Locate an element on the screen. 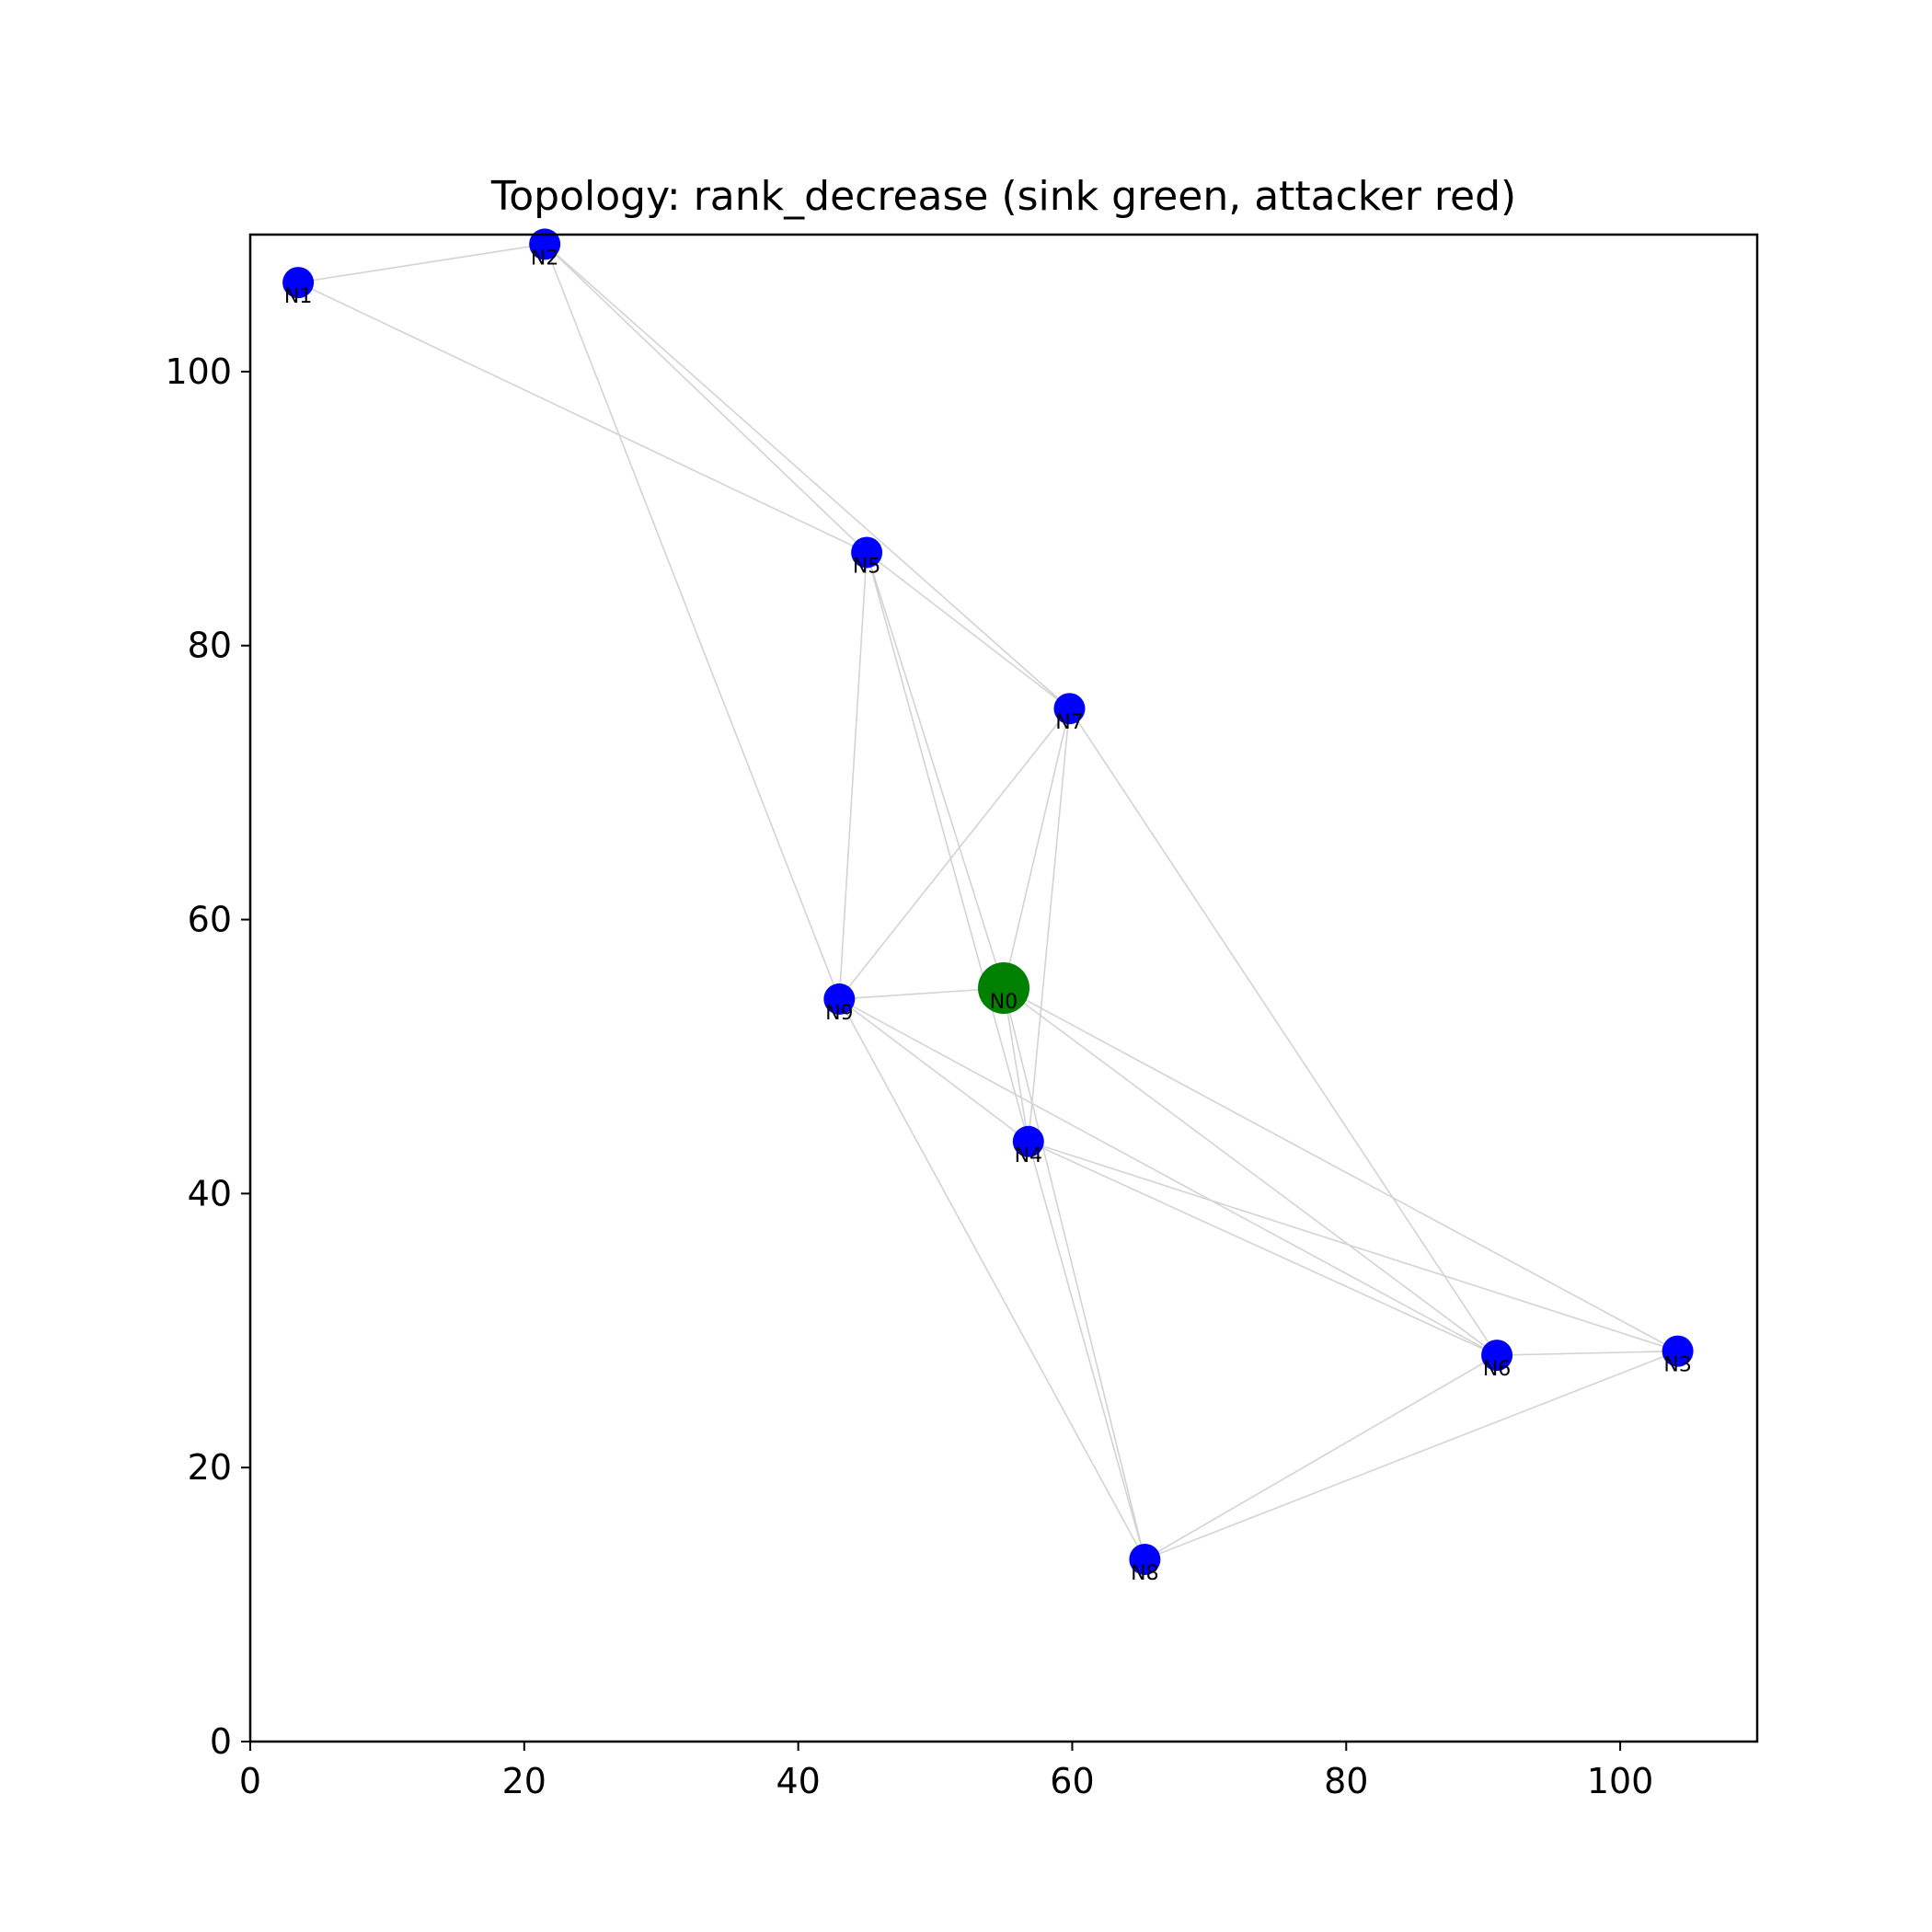 The height and width of the screenshot is (1932, 1932). edge-n1-n5 is located at coordinates (582, 418).